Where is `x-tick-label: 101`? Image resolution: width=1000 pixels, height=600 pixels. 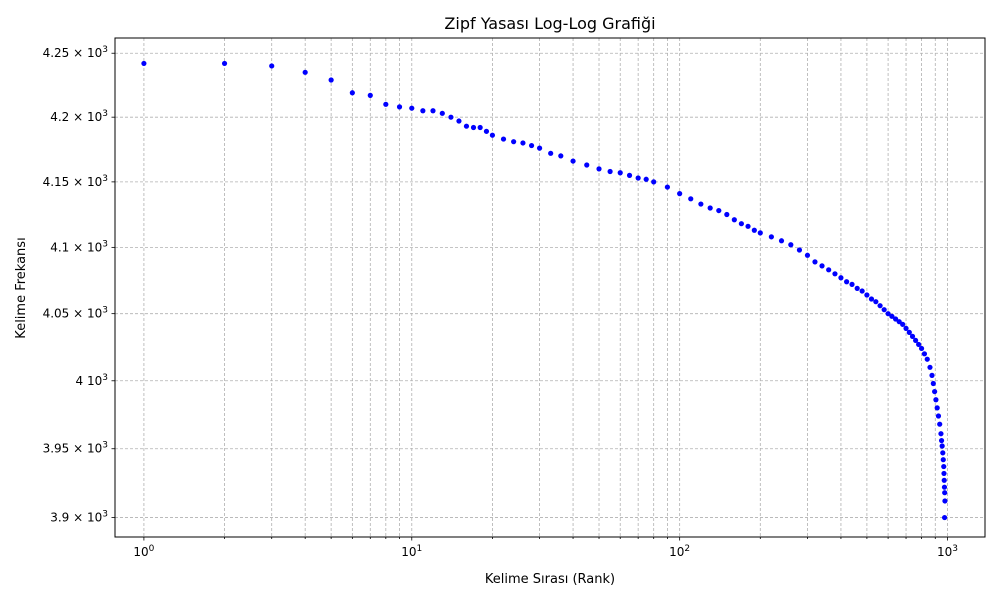
x-tick-label: 101 is located at coordinates (411, 551).